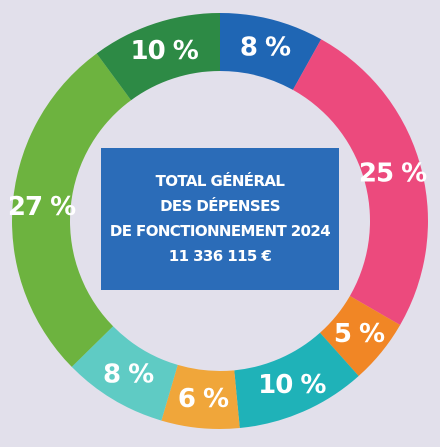  I want to click on slice-label-3: 5 %, so click(359, 334).